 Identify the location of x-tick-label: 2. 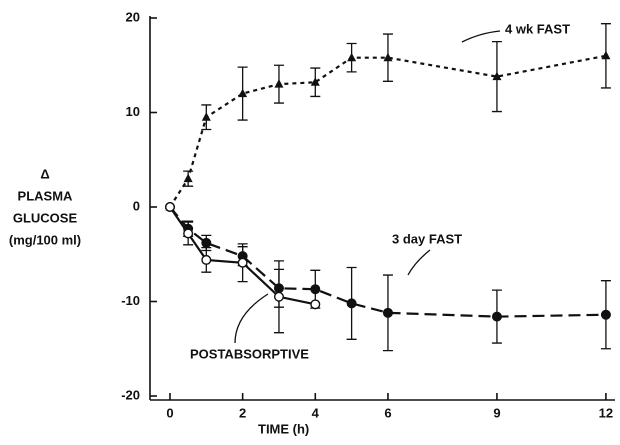
(242, 412).